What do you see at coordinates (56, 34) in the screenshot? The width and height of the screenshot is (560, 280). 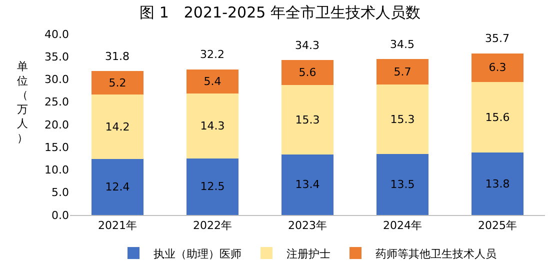 I see `y-tick-label: 40.0` at bounding box center [56, 34].